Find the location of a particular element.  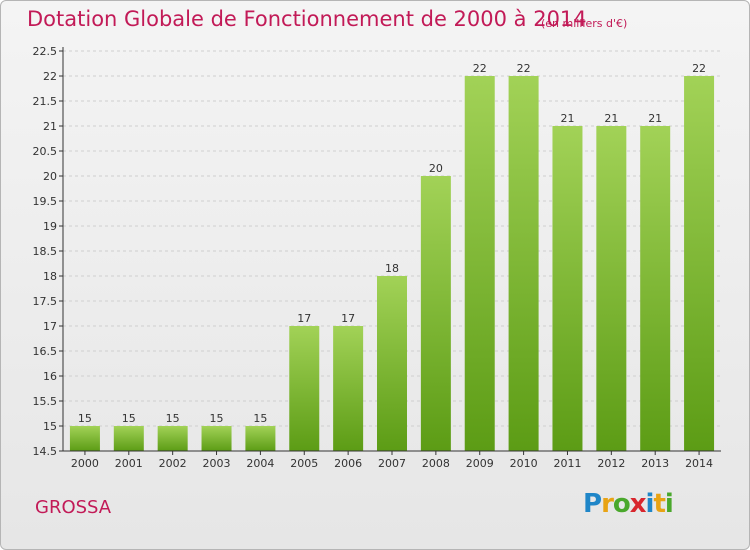

x-tick-label: 2005 is located at coordinates (304, 463).